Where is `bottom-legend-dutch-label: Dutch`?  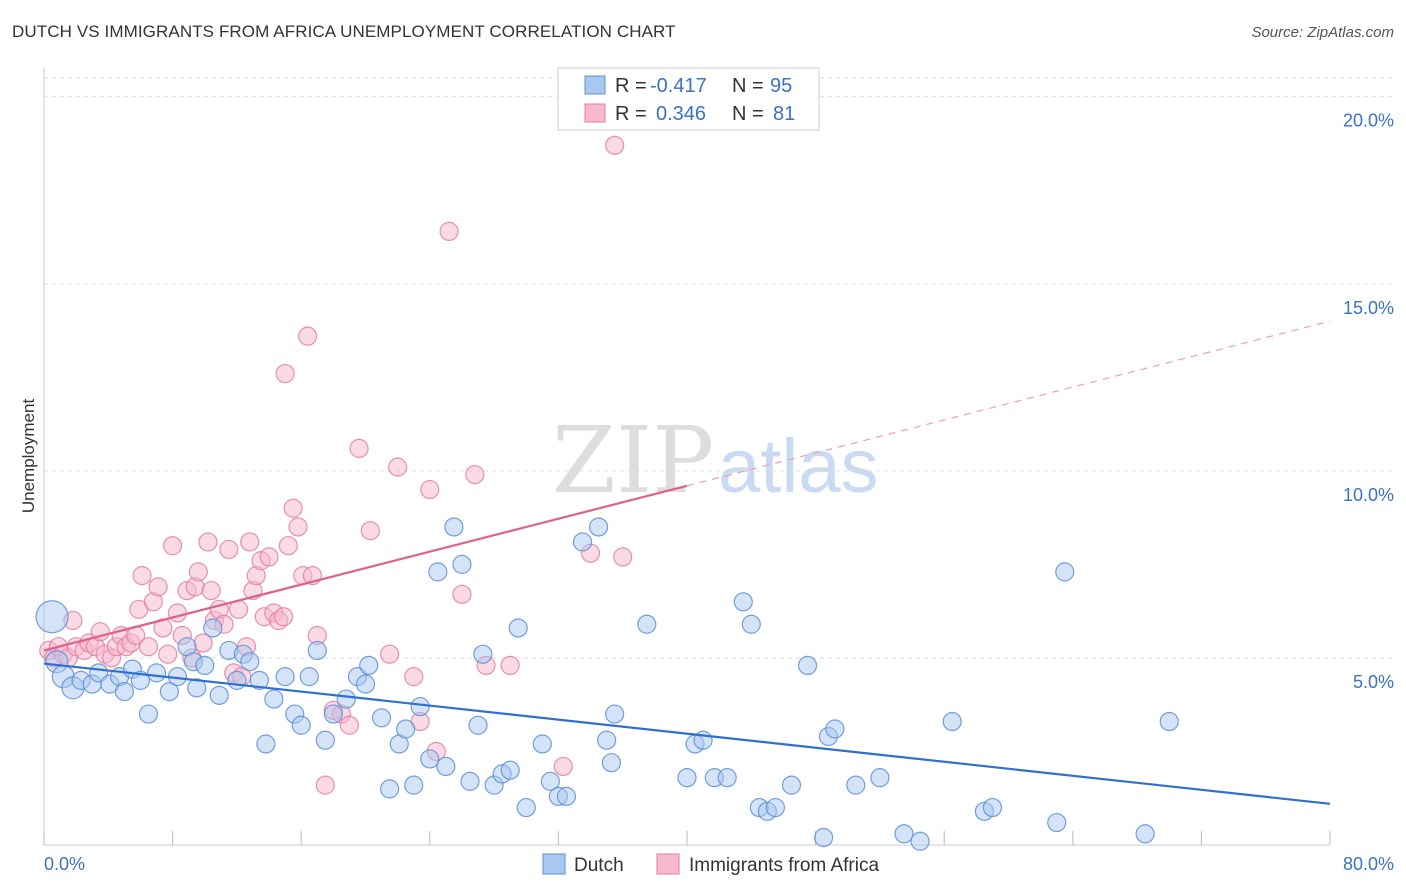 bottom-legend-dutch-label: Dutch is located at coordinates (599, 865).